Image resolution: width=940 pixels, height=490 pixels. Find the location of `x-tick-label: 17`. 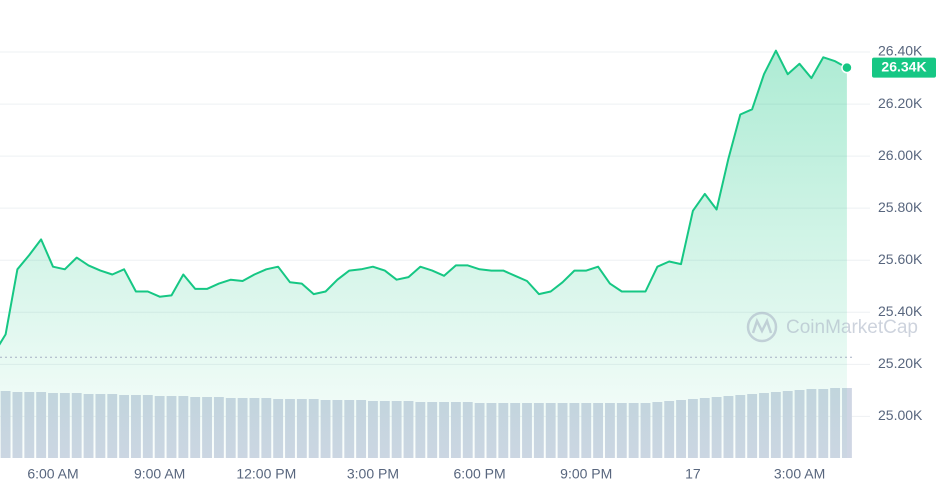

x-tick-label: 17 is located at coordinates (693, 474).